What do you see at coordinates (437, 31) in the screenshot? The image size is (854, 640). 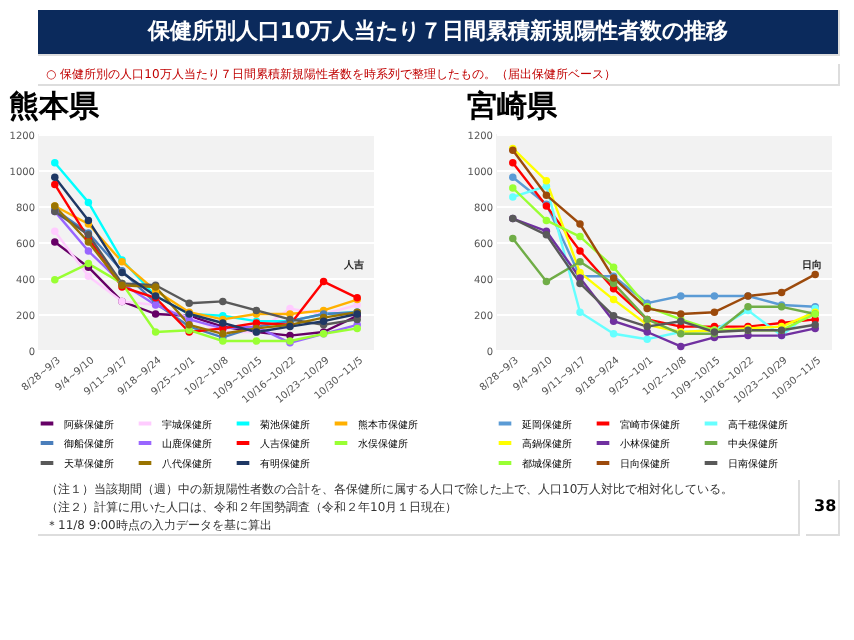 I see `text: 保健所別人口10万人当たり７日間累積新規陽性者数の推移` at bounding box center [437, 31].